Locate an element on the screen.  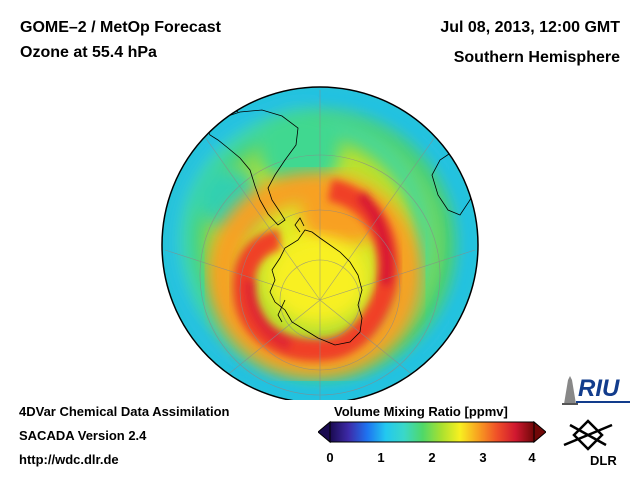
colorbar-tick: 2 is located at coordinates (432, 457).